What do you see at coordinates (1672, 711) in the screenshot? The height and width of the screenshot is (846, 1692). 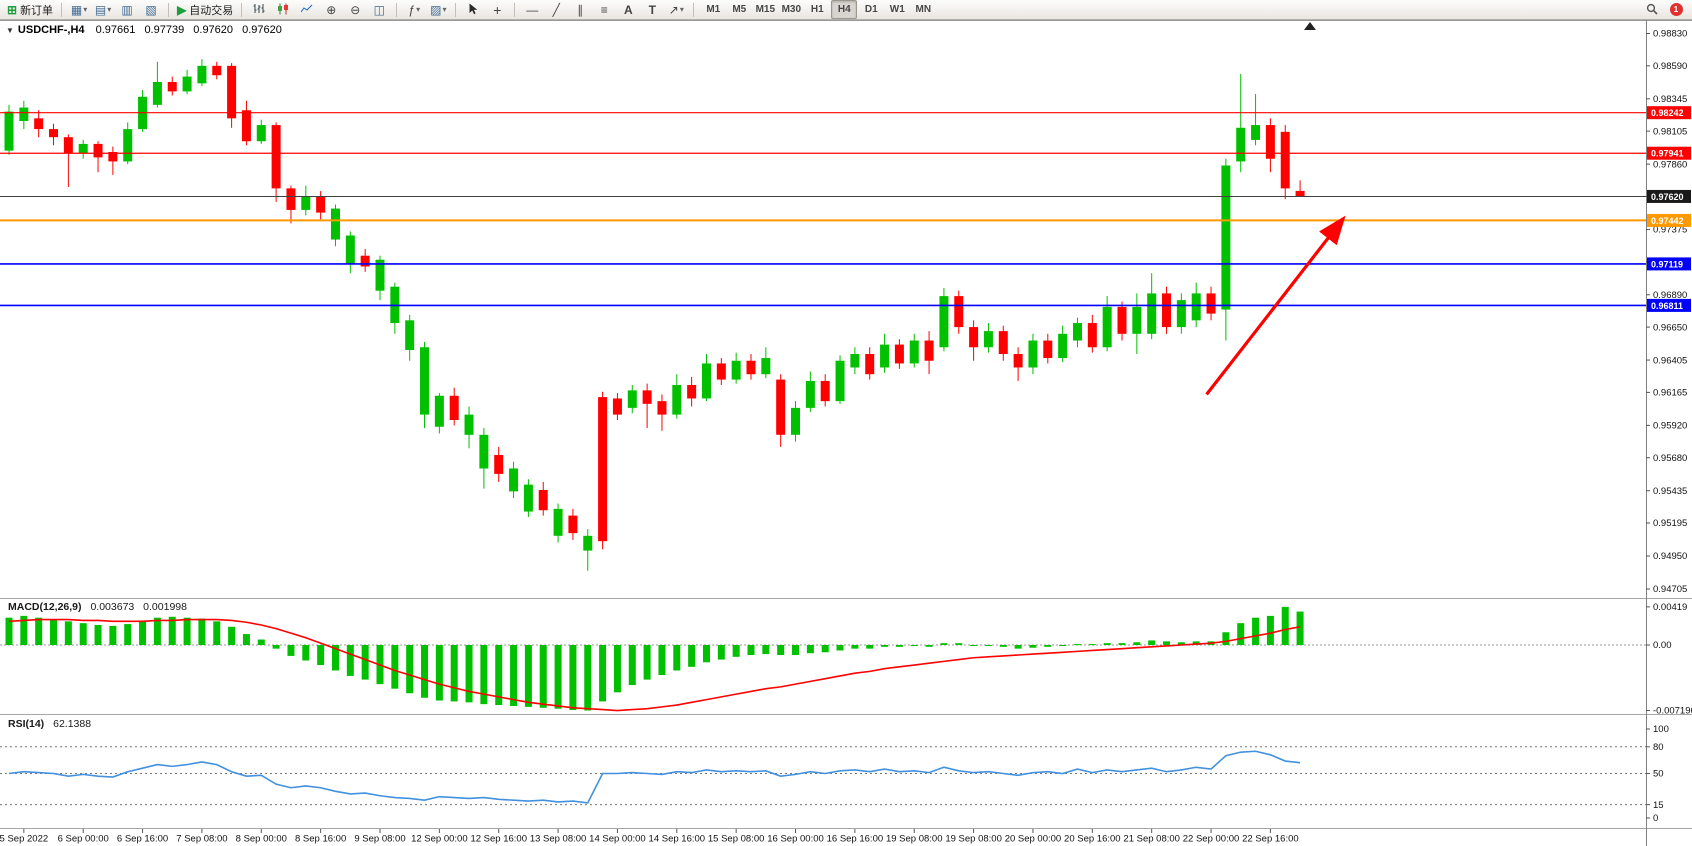 I see `macd-scale-label: -0.007196` at bounding box center [1672, 711].